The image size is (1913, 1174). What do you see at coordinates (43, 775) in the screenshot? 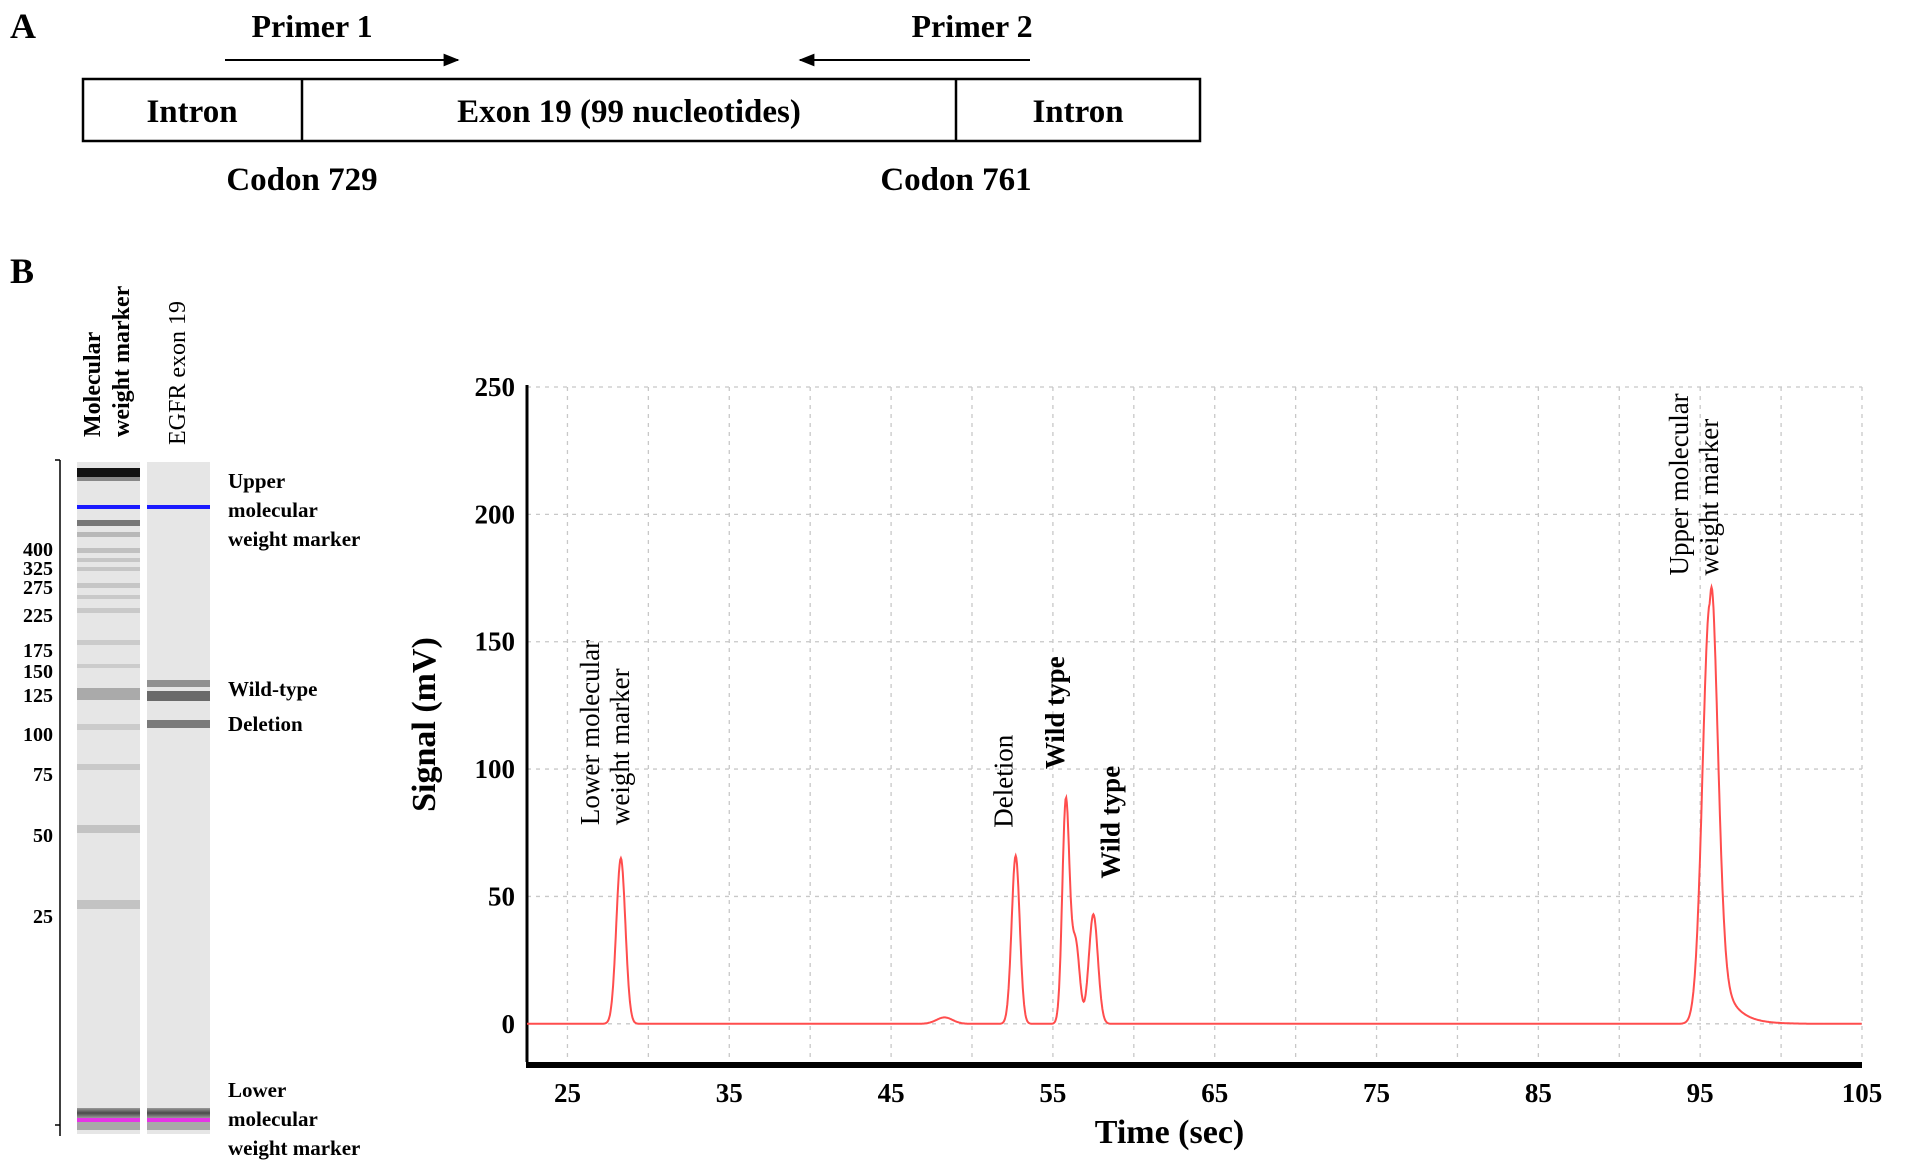
I see `size-label-75: 75` at bounding box center [43, 775].